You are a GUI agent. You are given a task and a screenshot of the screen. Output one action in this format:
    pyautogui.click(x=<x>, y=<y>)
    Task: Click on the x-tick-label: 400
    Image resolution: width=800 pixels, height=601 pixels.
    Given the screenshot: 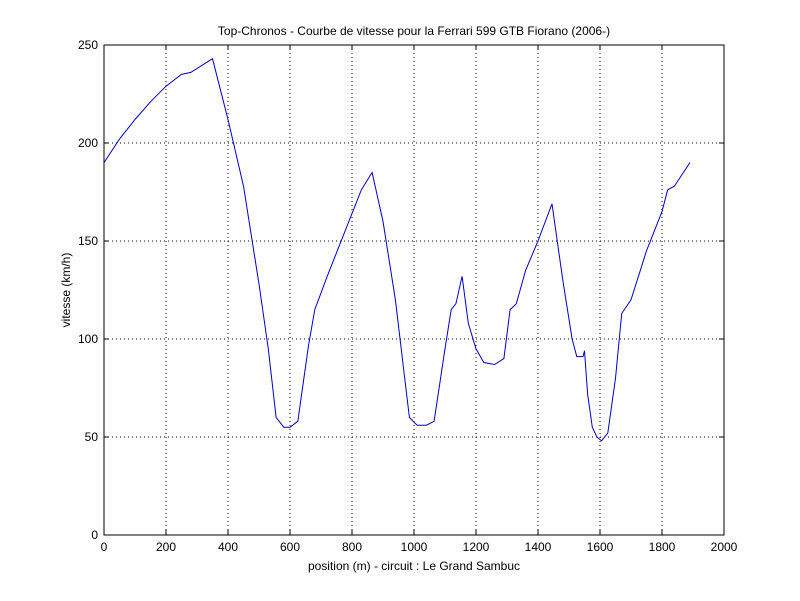 What is the action you would take?
    pyautogui.click(x=228, y=547)
    